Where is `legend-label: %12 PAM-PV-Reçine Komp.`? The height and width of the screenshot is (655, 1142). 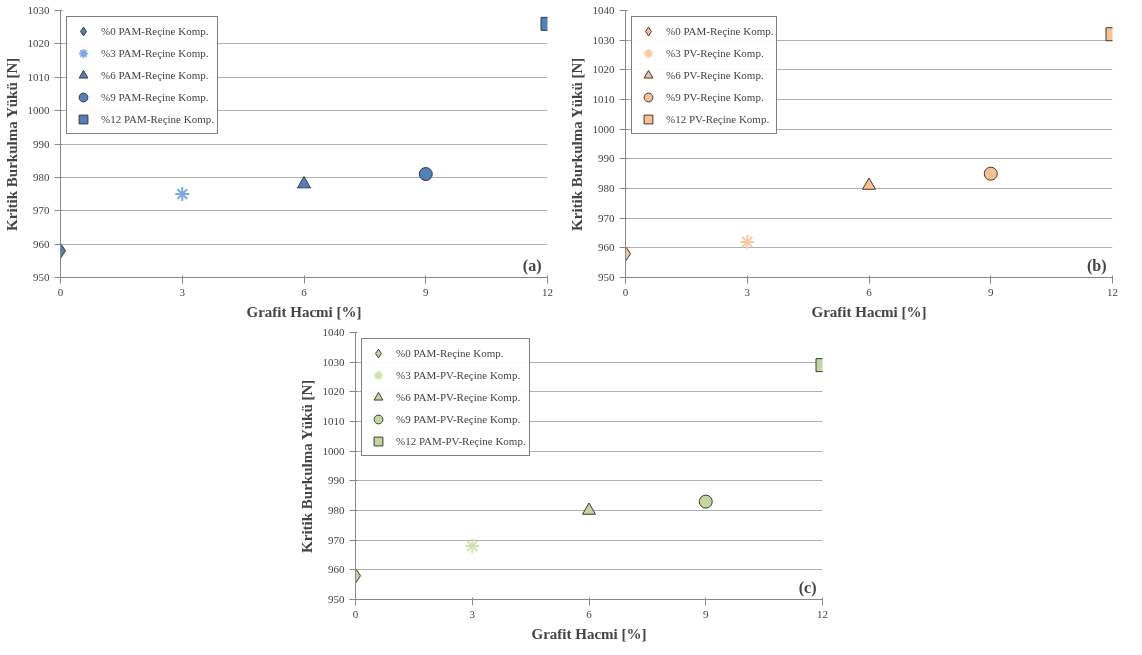
legend-label: %12 PAM-PV-Reçine Komp. is located at coordinates (461, 441).